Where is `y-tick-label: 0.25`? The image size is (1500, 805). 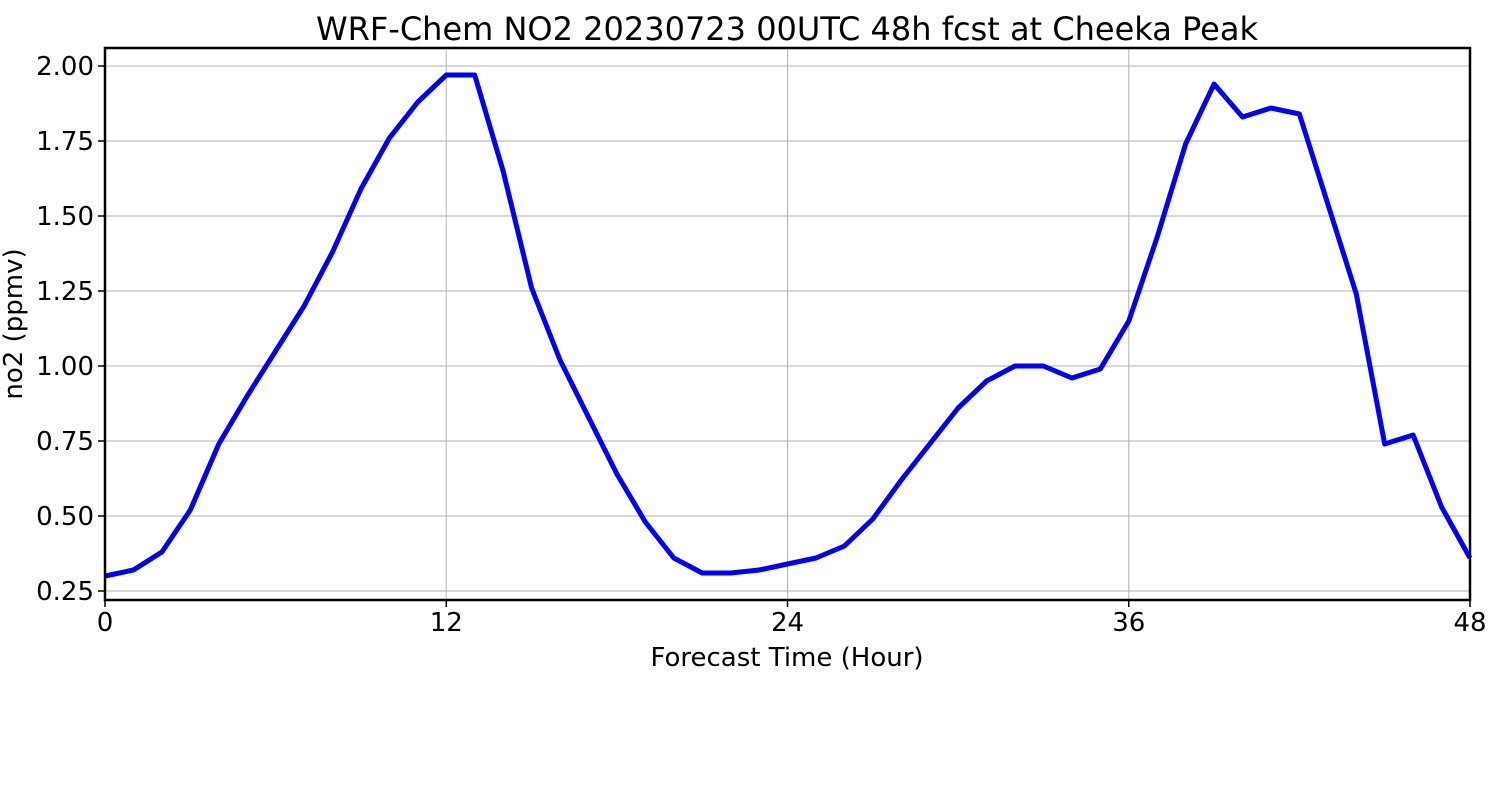
y-tick-label: 0.25 is located at coordinates (65, 592).